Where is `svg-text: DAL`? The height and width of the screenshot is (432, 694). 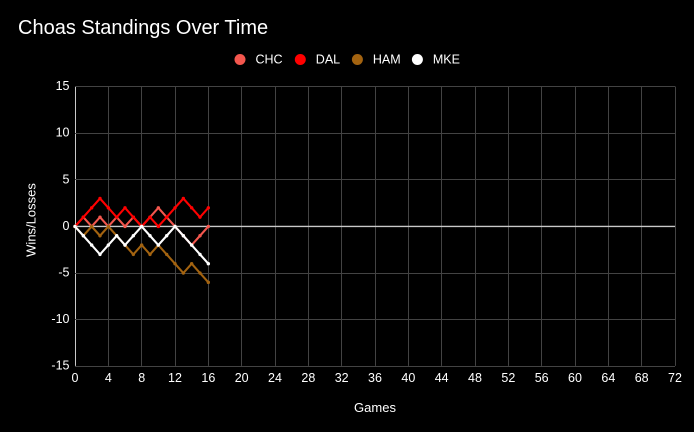
svg-text: DAL is located at coordinates (328, 60).